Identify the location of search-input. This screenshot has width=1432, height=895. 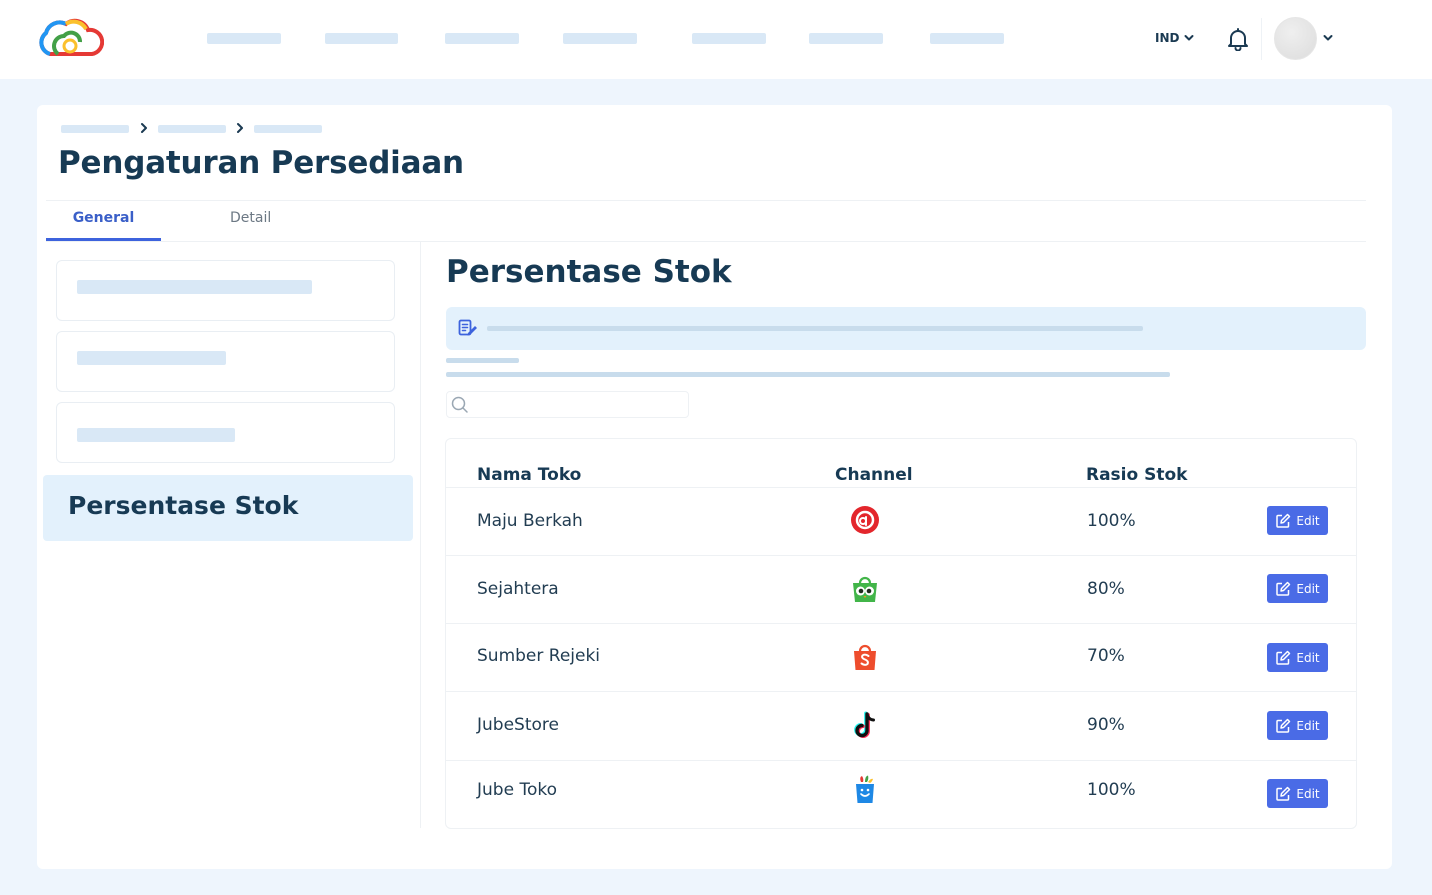
(567, 404).